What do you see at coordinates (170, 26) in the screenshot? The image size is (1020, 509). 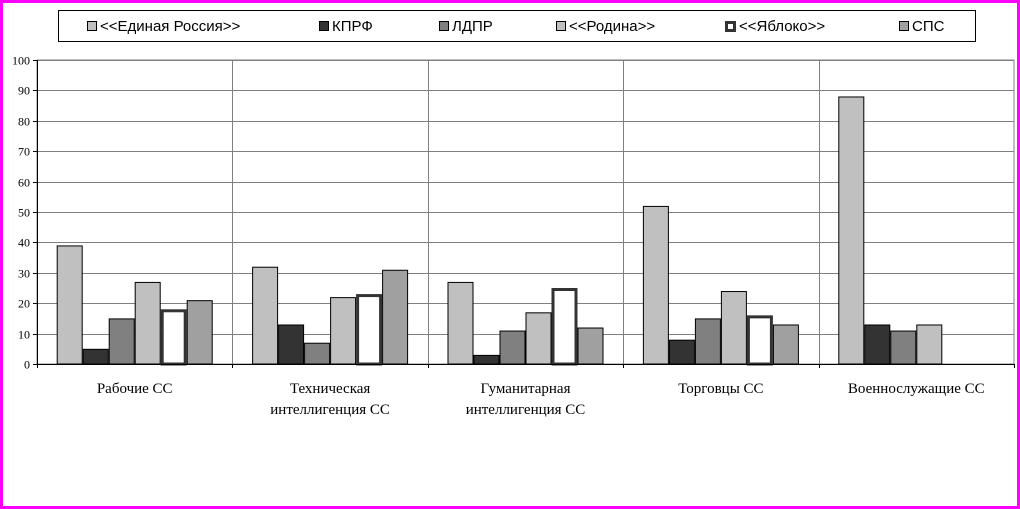 I see `legend-label: <<Единая Россия>>` at bounding box center [170, 26].